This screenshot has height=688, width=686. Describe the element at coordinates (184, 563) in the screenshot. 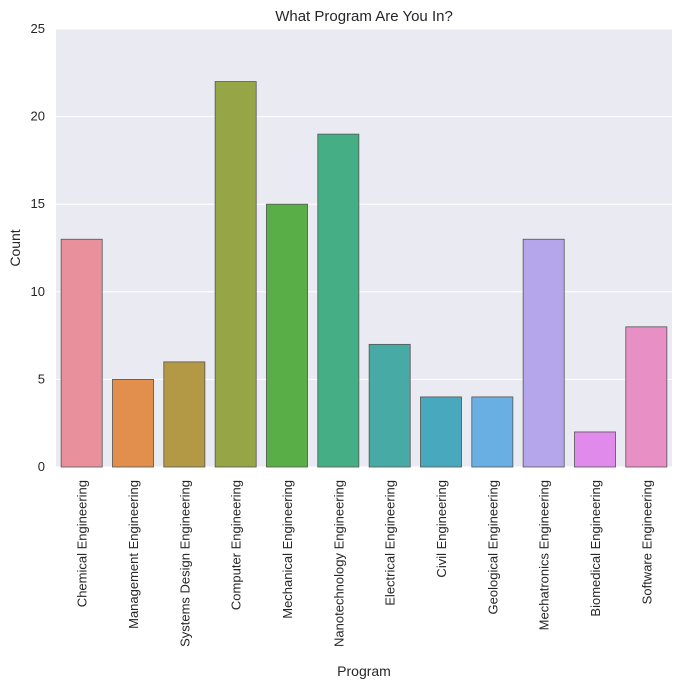

I see `x-tick-label: Systems Design Engineering` at that location.